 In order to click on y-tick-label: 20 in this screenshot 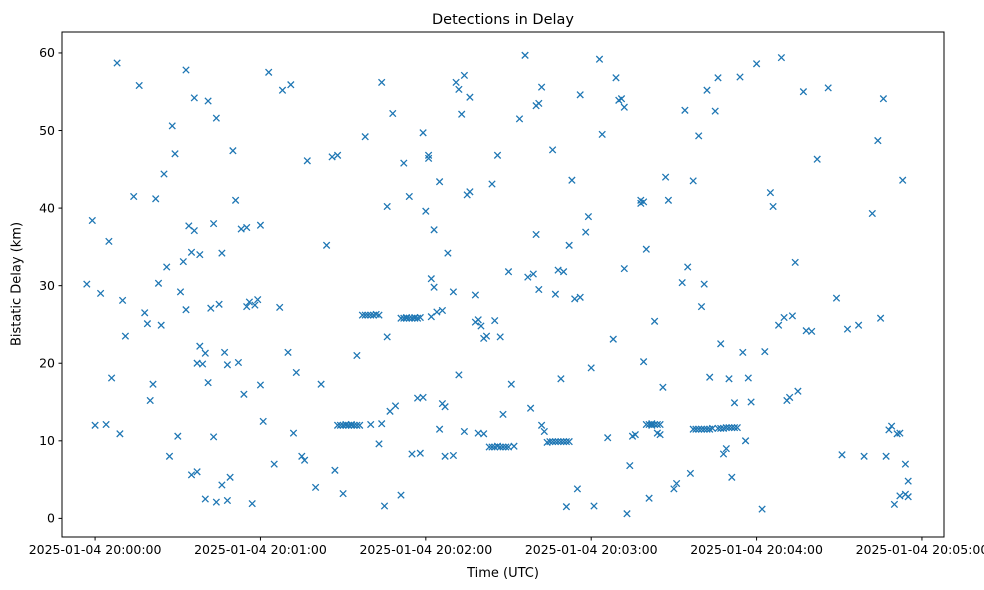, I will do `click(47, 363)`.